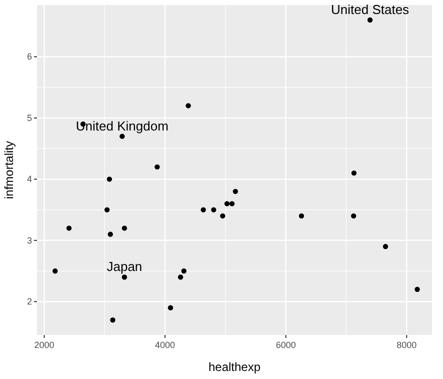 This screenshot has height=379, width=443. I want to click on y-tick-label: 4, so click(29, 179).